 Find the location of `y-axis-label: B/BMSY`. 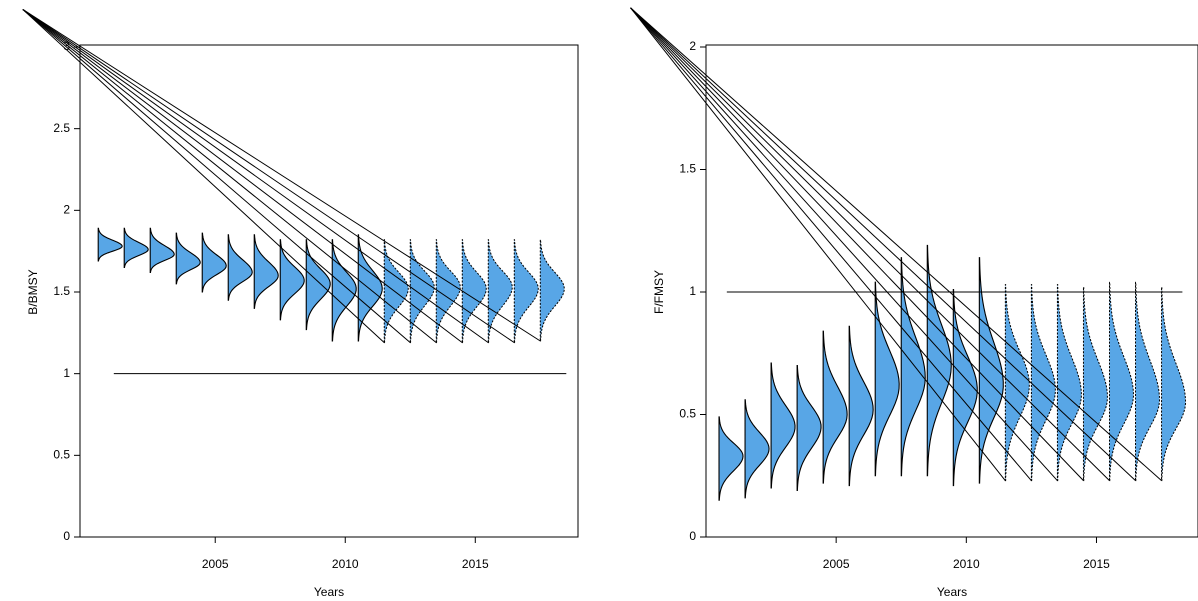

y-axis-label: B/BMSY is located at coordinates (33, 291).